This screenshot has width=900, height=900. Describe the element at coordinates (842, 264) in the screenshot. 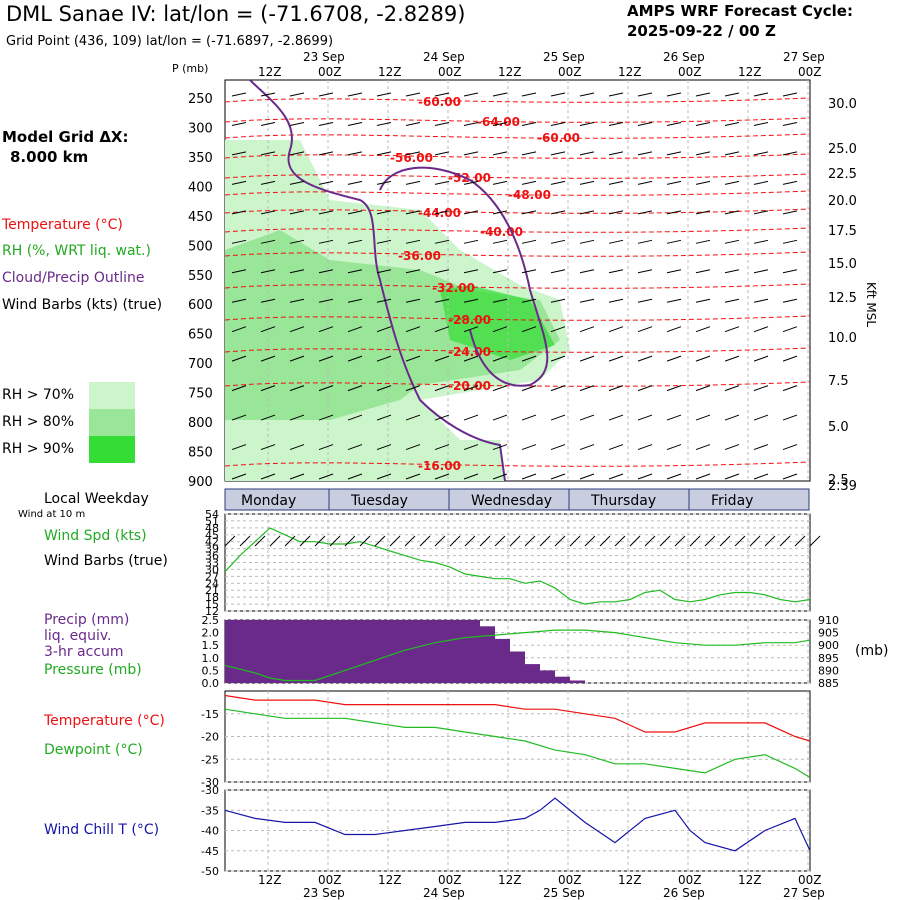

I see `kft-tick-label: 15.0` at that location.